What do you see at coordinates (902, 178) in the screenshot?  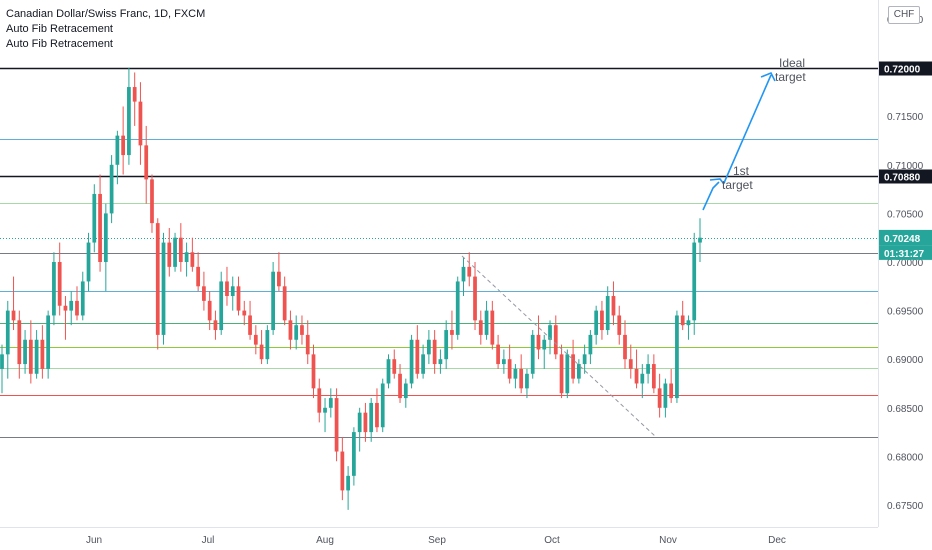 I see `level-price-label: 0.70880` at bounding box center [902, 178].